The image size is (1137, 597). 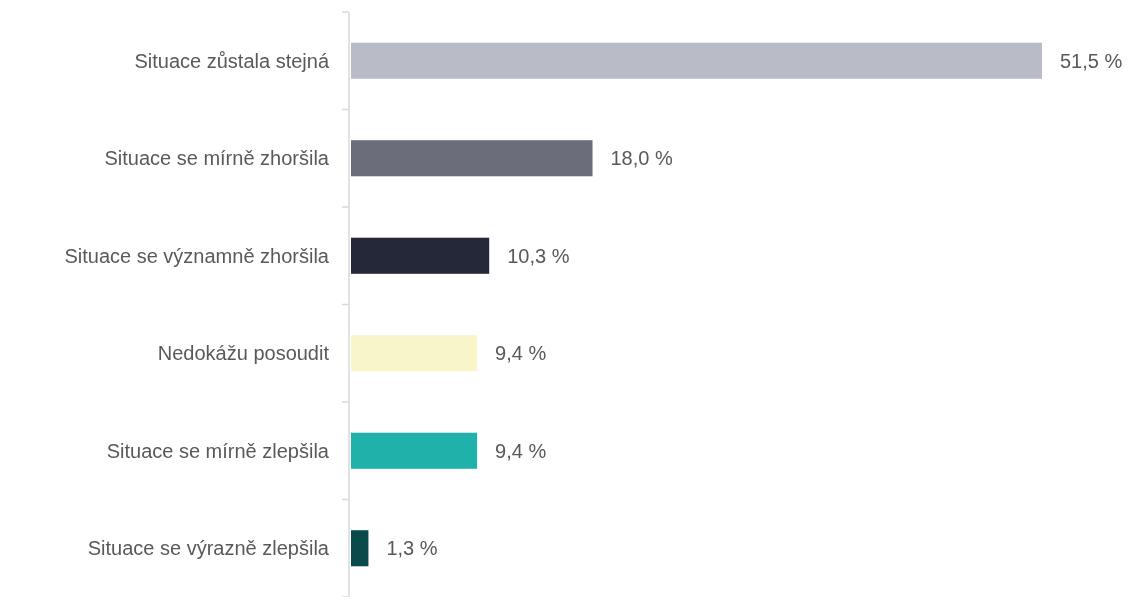 I want to click on data-label: 18,0 %, so click(x=641, y=158).